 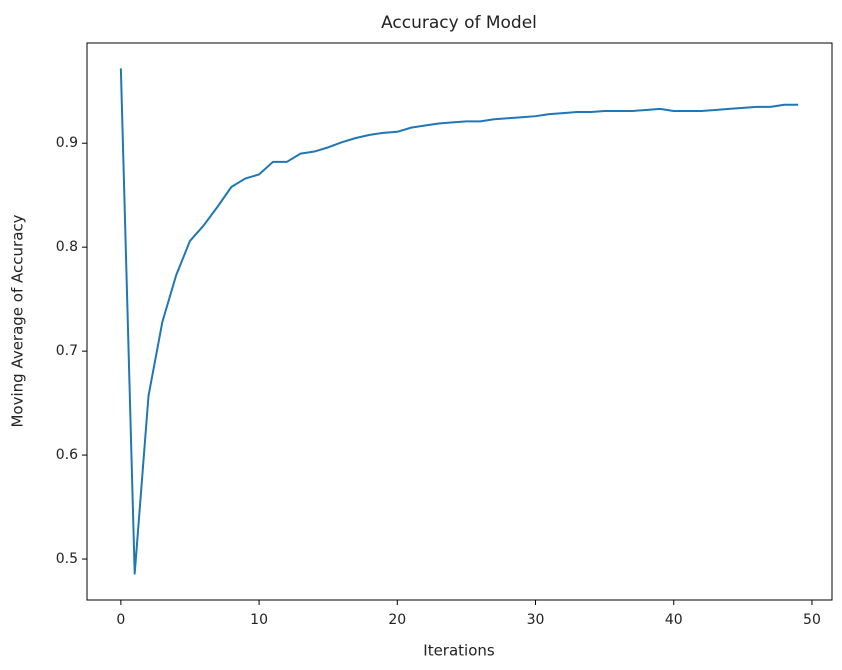 What do you see at coordinates (67, 559) in the screenshot?
I see `y-tick-label: 0.5` at bounding box center [67, 559].